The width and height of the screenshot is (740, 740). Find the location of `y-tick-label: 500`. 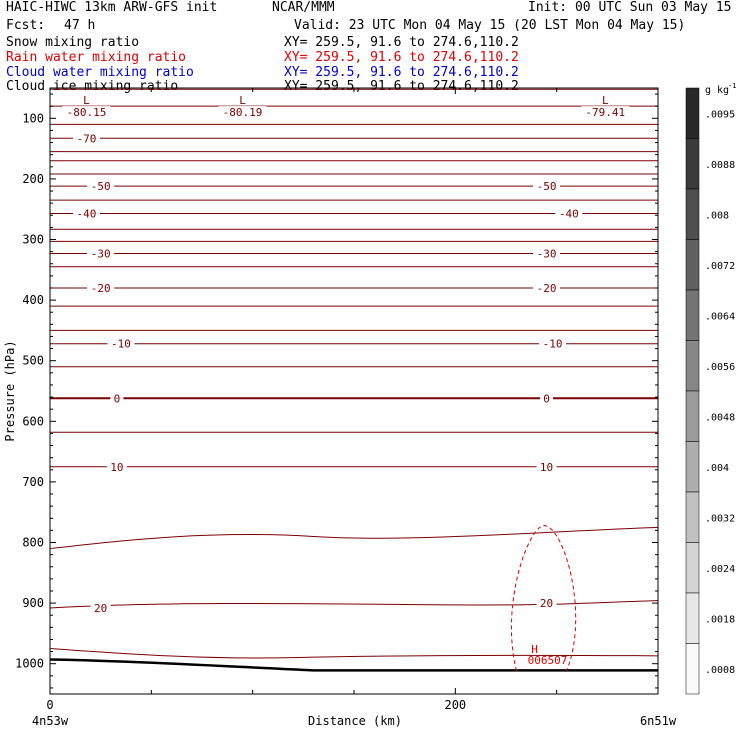

y-tick-label: 500 is located at coordinates (33, 361).